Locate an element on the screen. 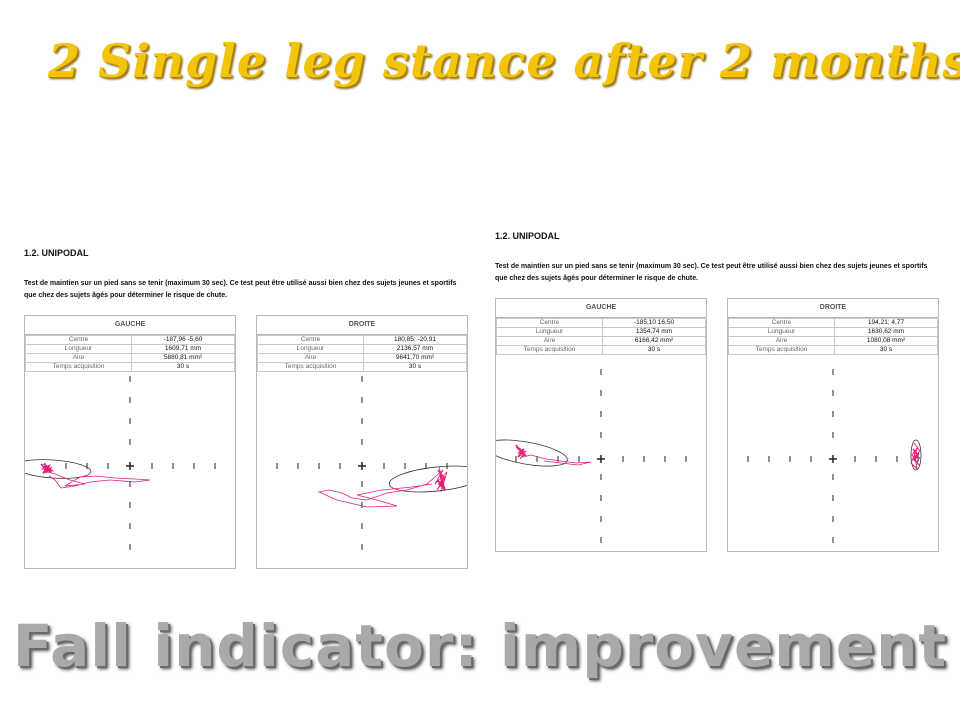 This screenshot has width=960, height=720. row-value: -185,10 16,50 is located at coordinates (654, 323).